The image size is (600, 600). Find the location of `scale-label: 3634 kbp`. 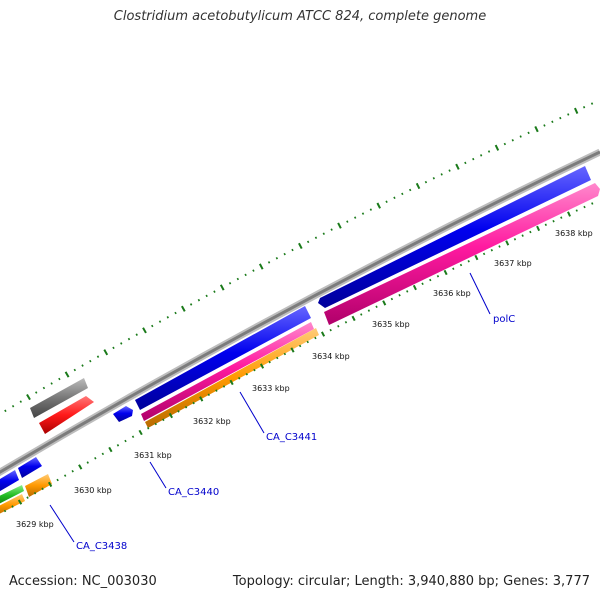

scale-label: 3634 kbp is located at coordinates (331, 356).